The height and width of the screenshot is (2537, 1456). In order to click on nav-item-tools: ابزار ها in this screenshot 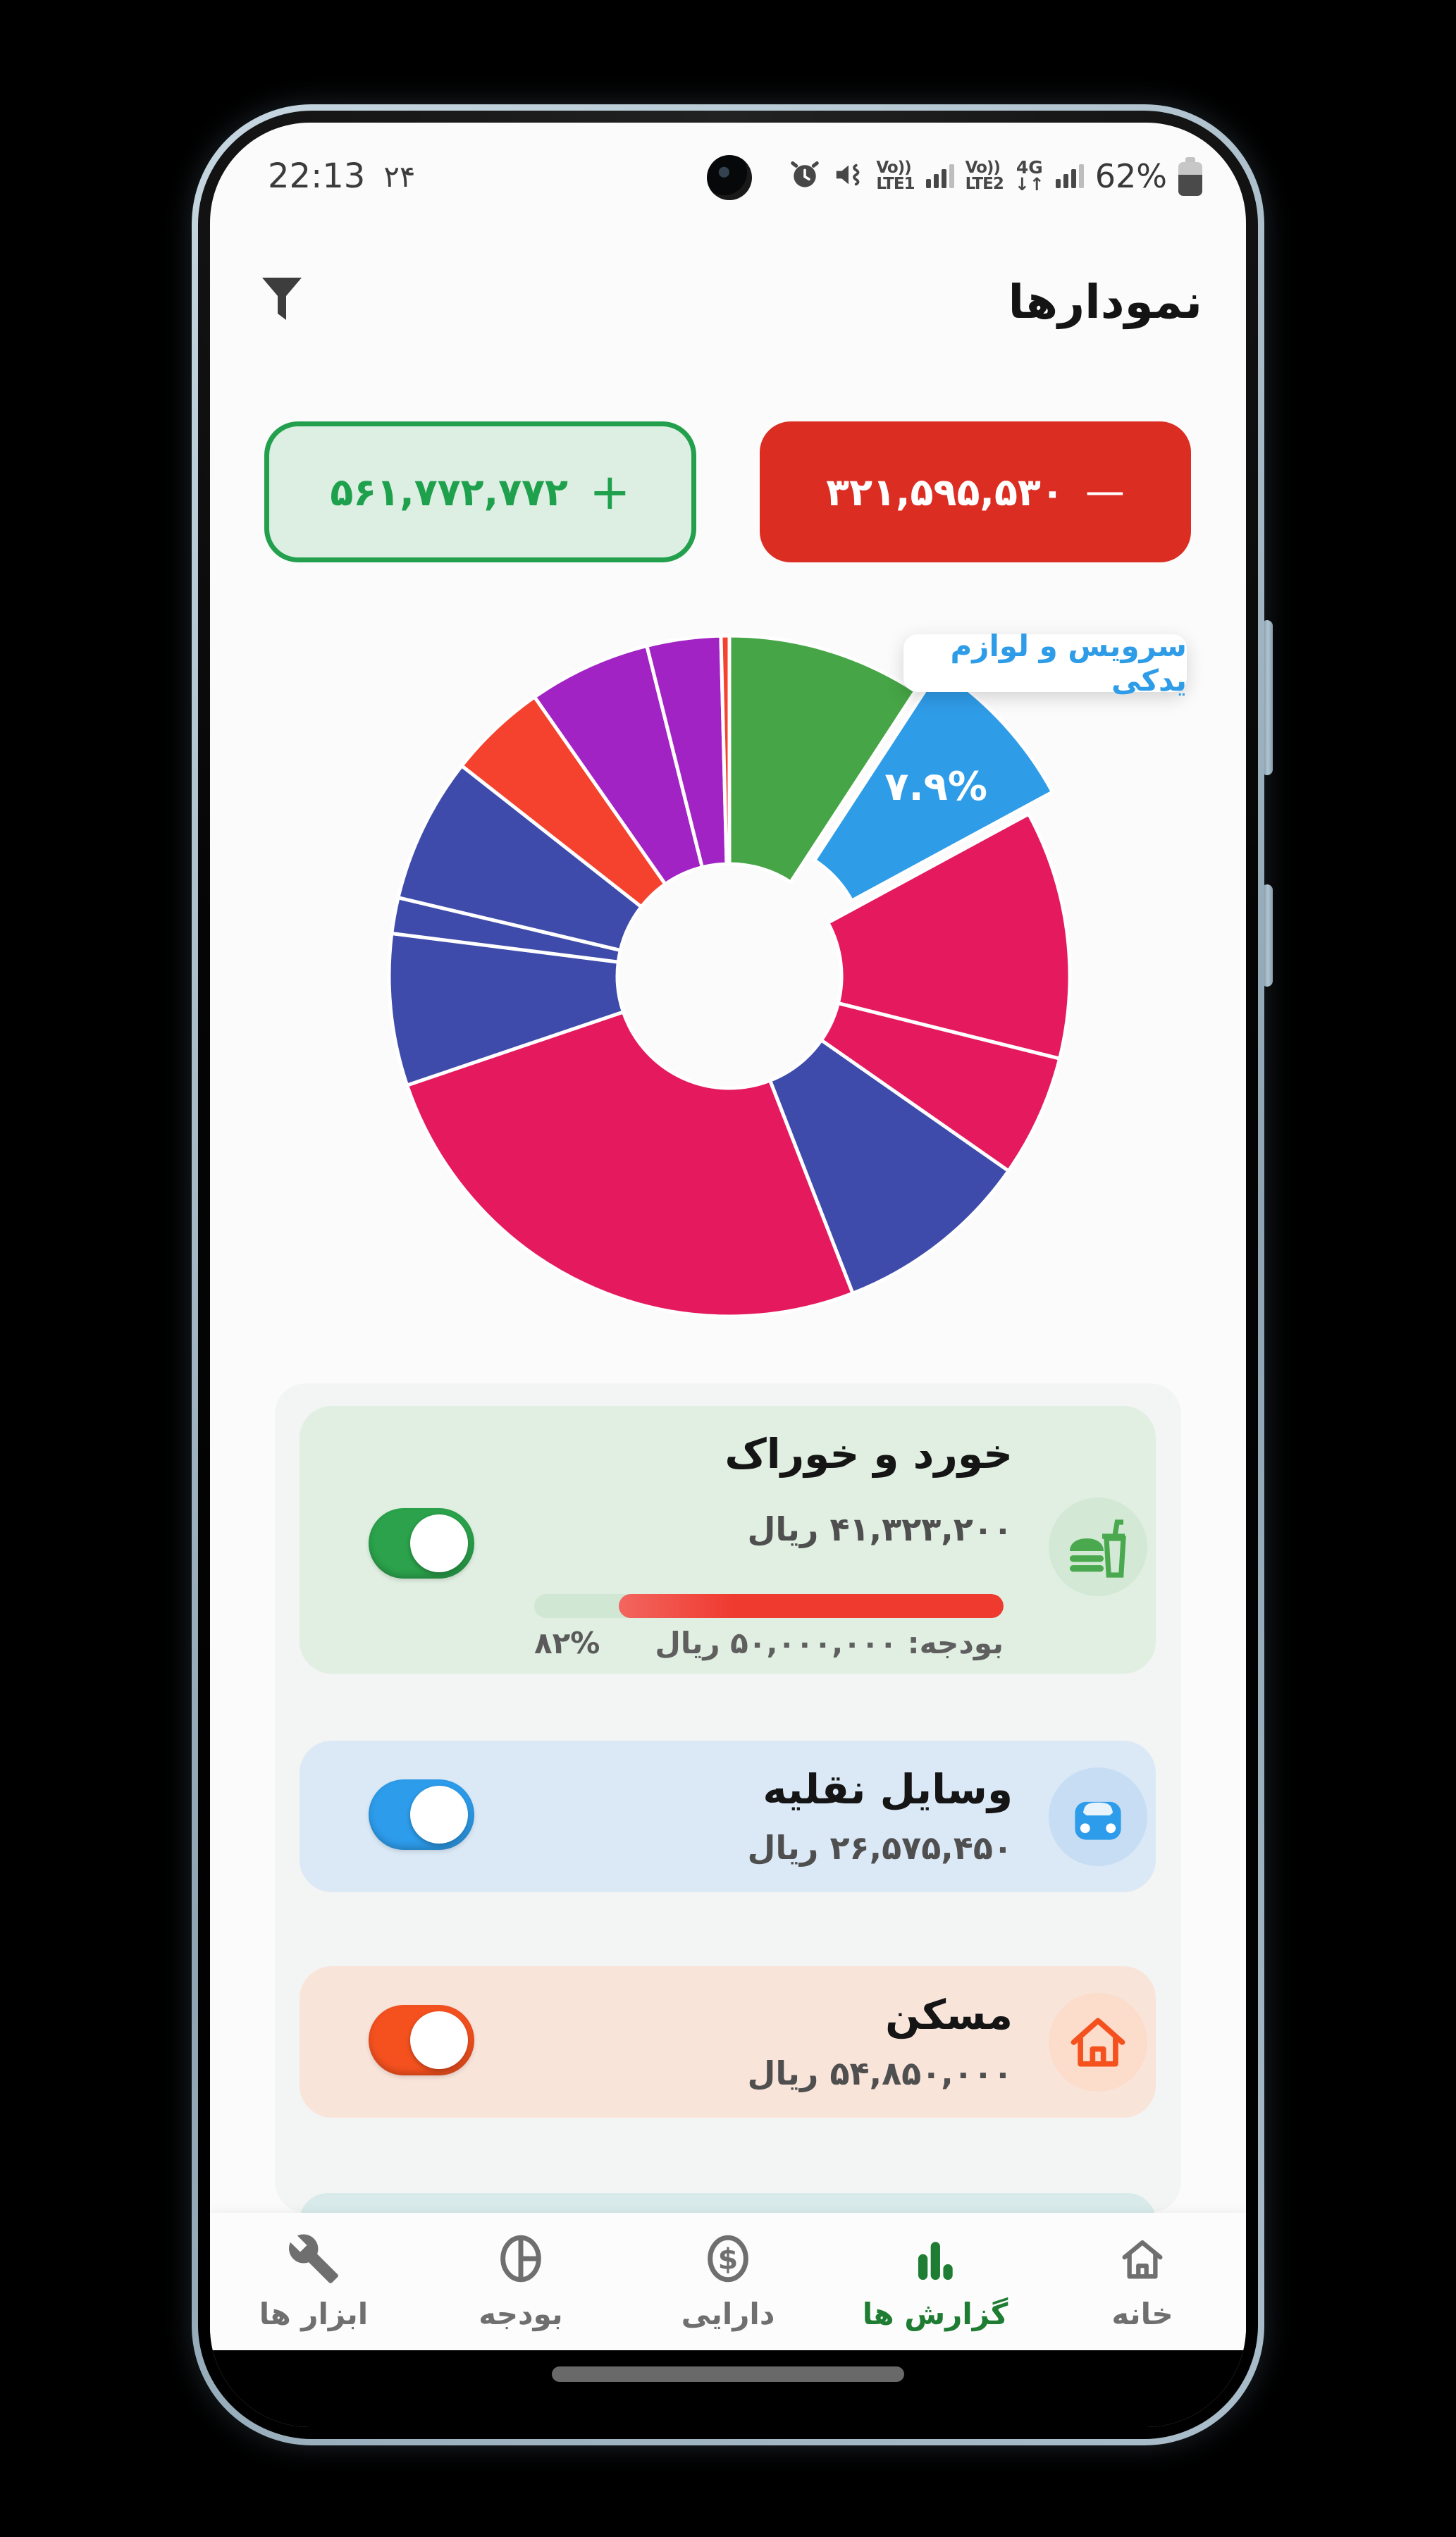, I will do `click(313, 2281)`.